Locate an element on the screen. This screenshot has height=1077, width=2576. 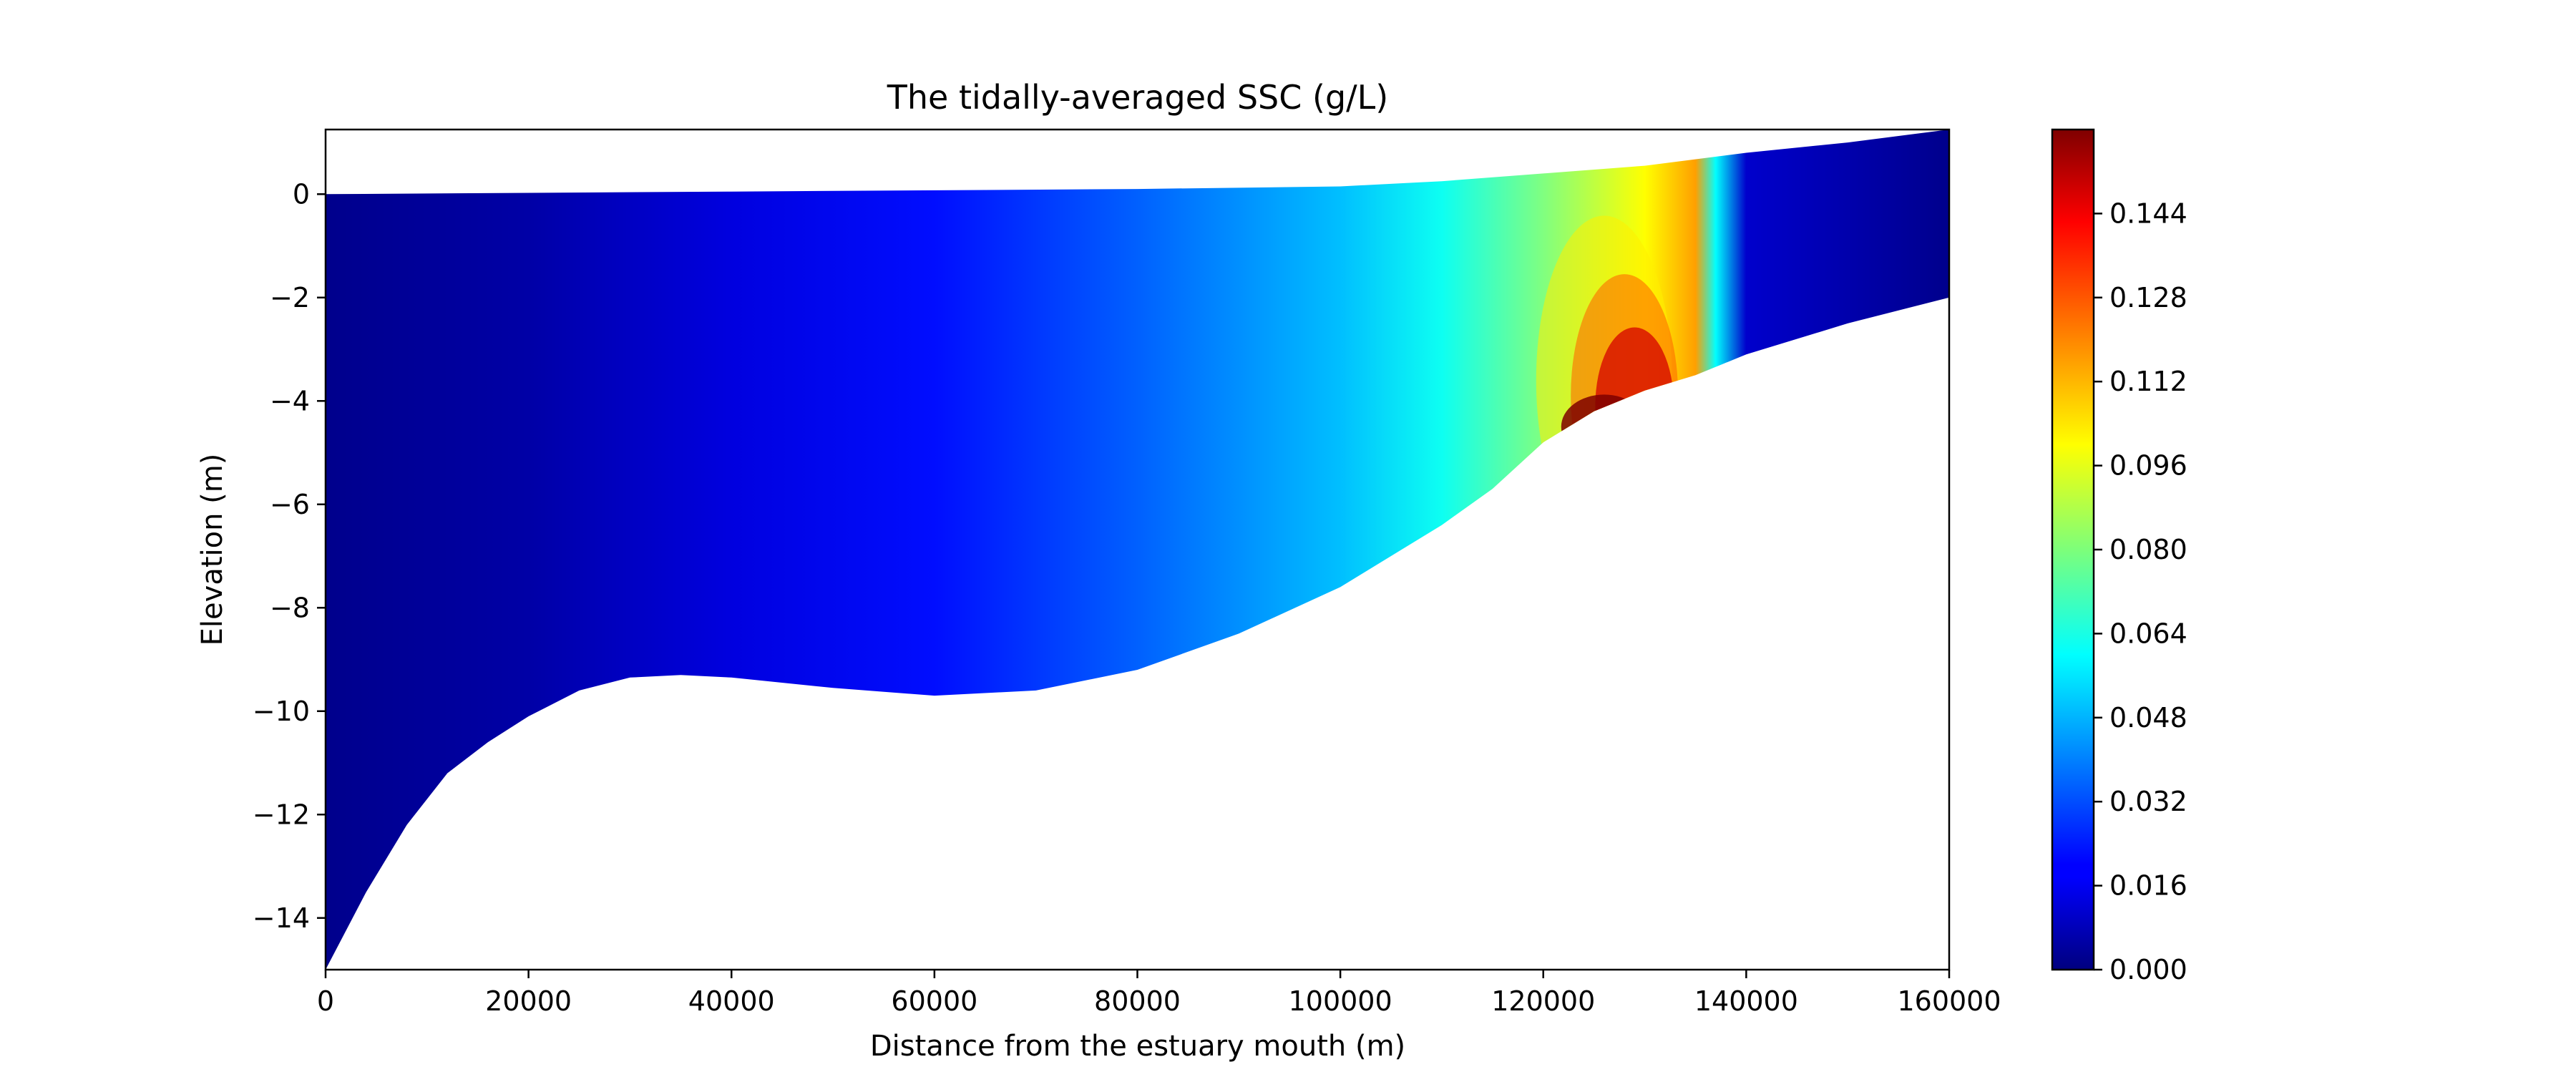
colorbar-tick-label: 0.096 is located at coordinates (2148, 466).